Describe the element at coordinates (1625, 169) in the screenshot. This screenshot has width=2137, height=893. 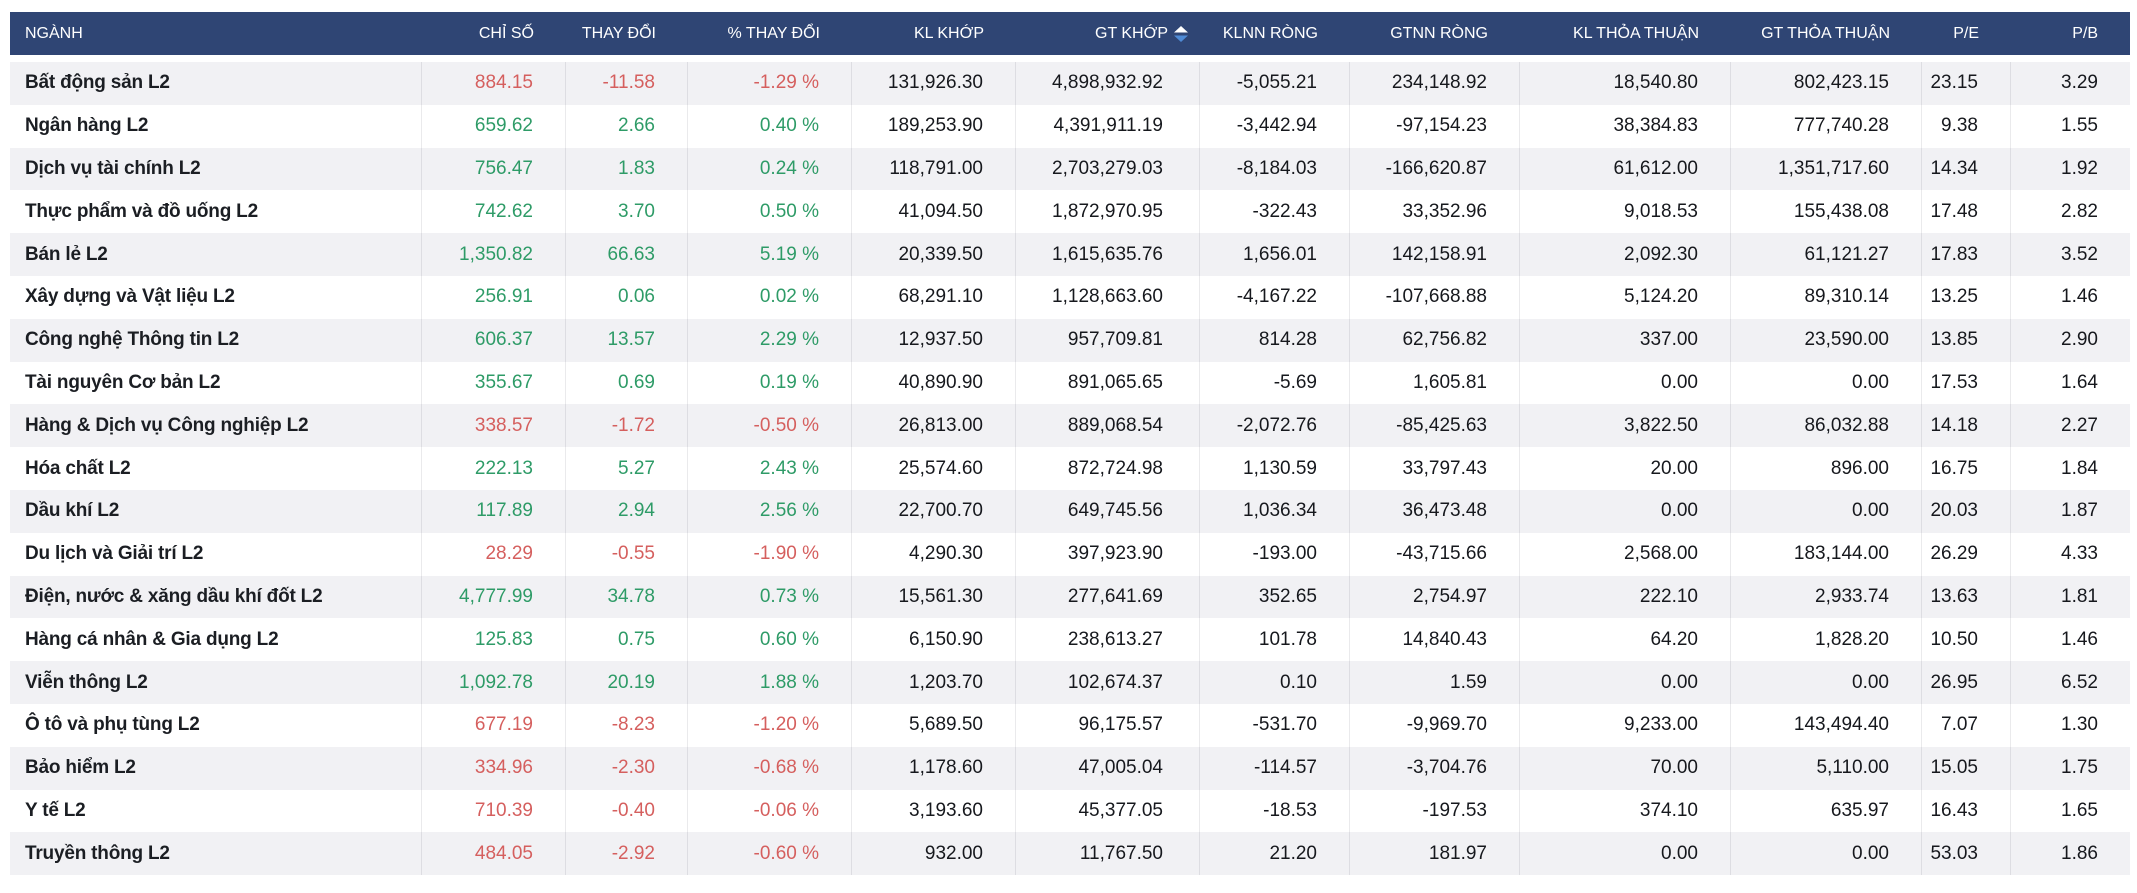
I see `cell-kl_thoa_thuan: 61,612.00` at that location.